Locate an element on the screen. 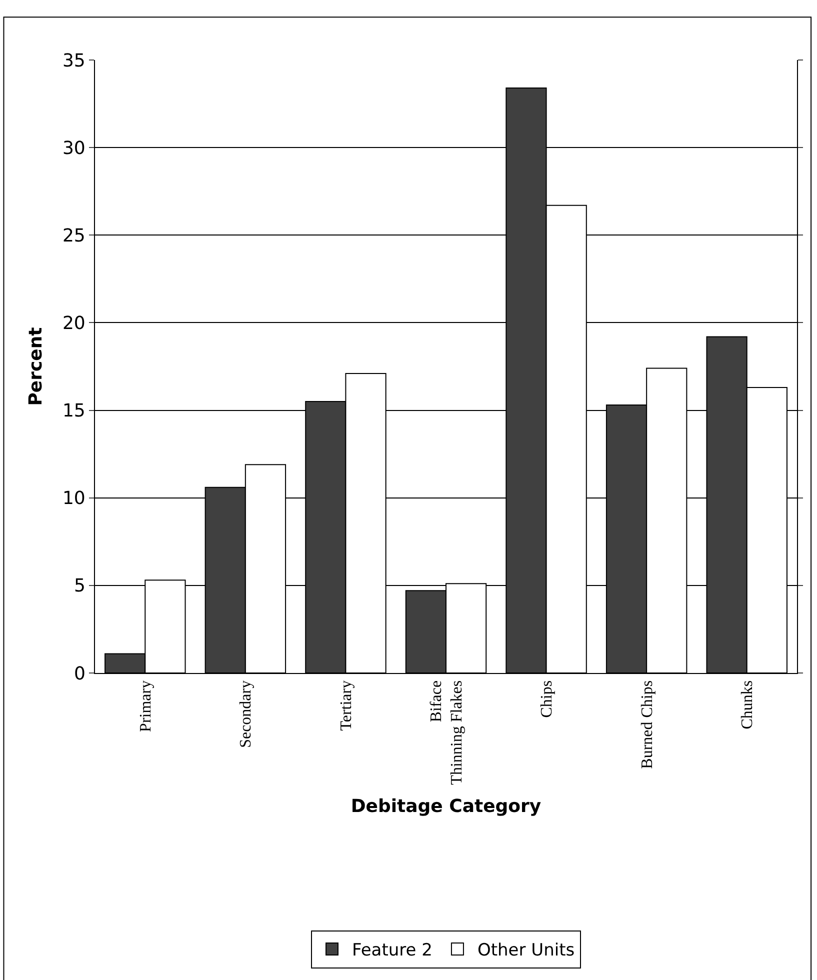 Image resolution: width=817 pixels, height=980 pixels. y-tick-label: 35 is located at coordinates (74, 61).